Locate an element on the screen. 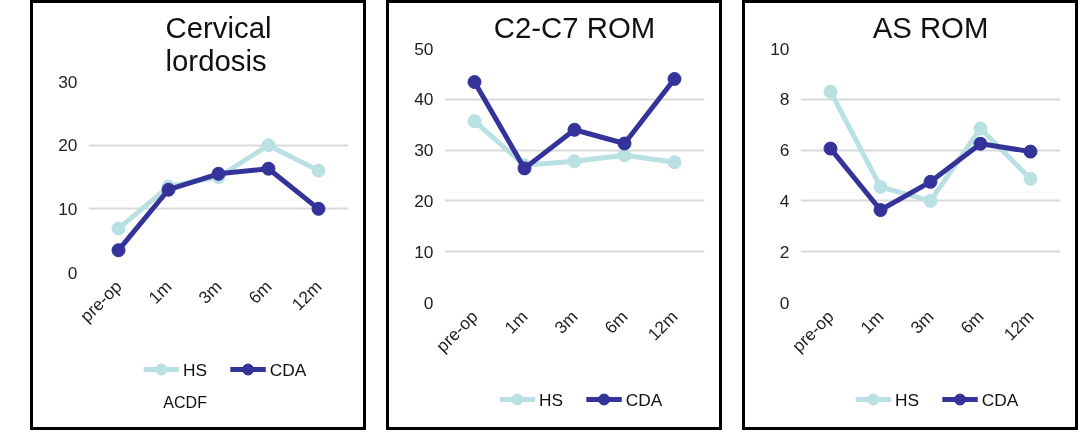  y-tick-label: 4 is located at coordinates (784, 200).